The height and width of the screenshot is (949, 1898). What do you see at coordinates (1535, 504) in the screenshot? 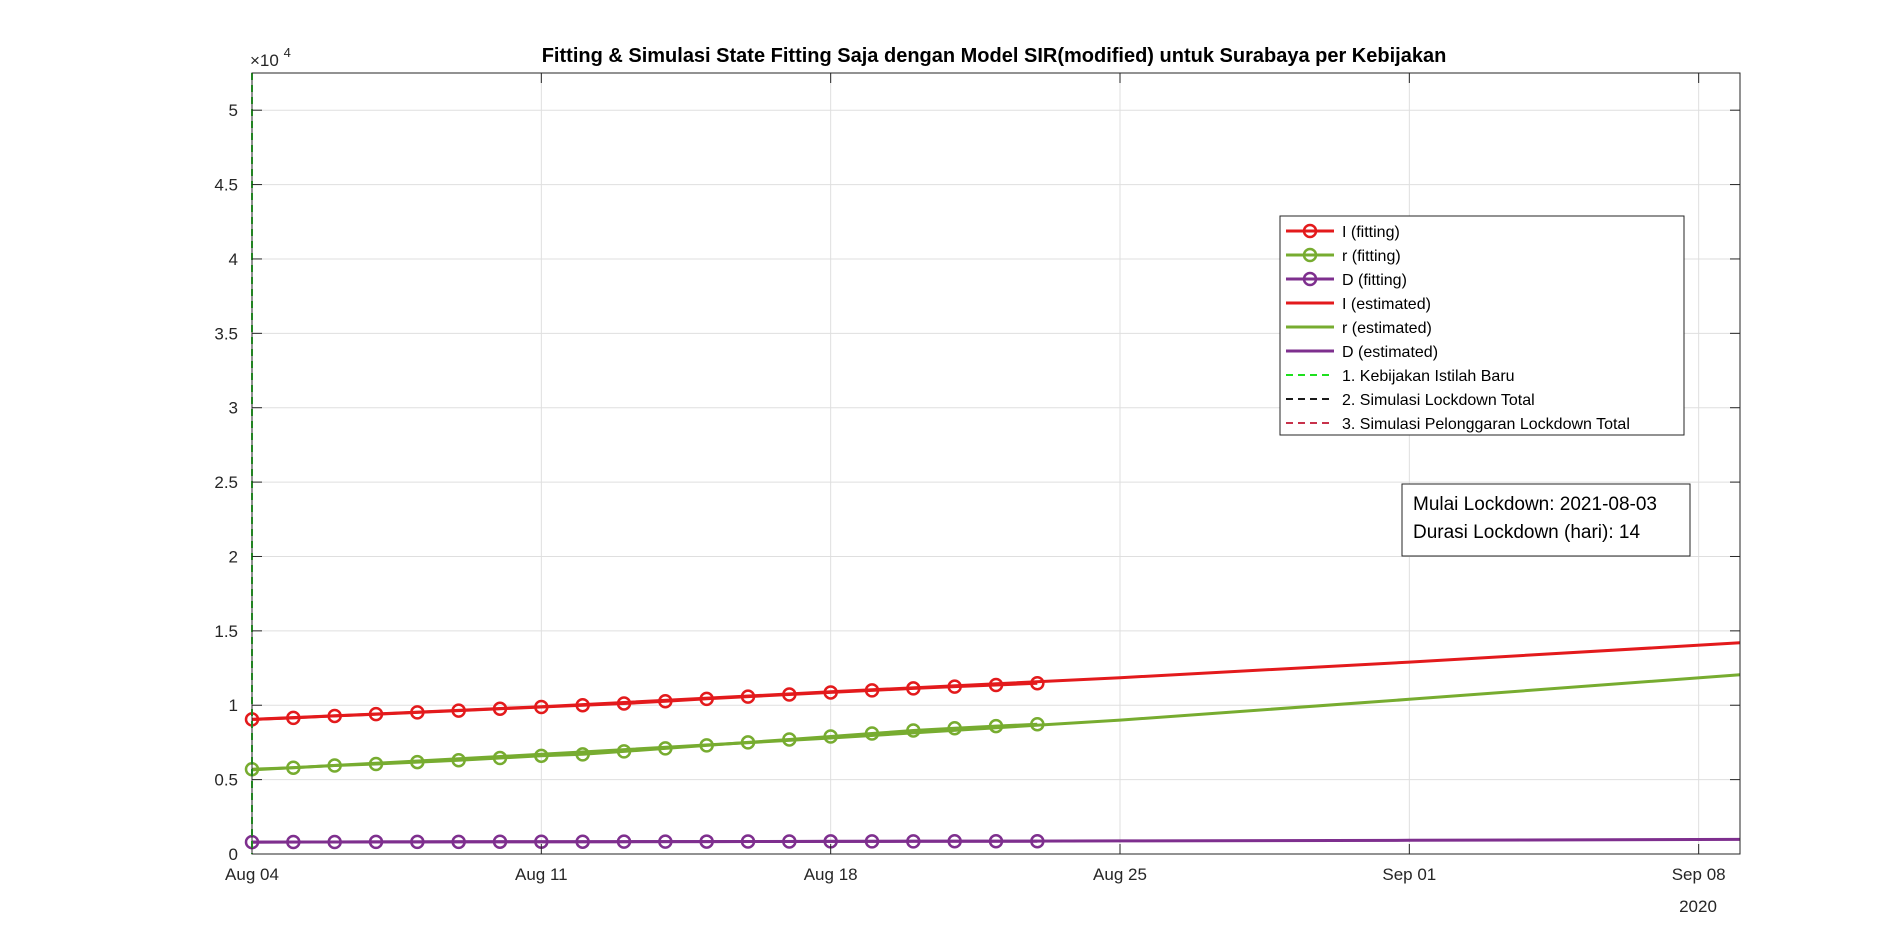
I see `annotation-start: Mulai Lockdown: 2021-08-03` at bounding box center [1535, 504].